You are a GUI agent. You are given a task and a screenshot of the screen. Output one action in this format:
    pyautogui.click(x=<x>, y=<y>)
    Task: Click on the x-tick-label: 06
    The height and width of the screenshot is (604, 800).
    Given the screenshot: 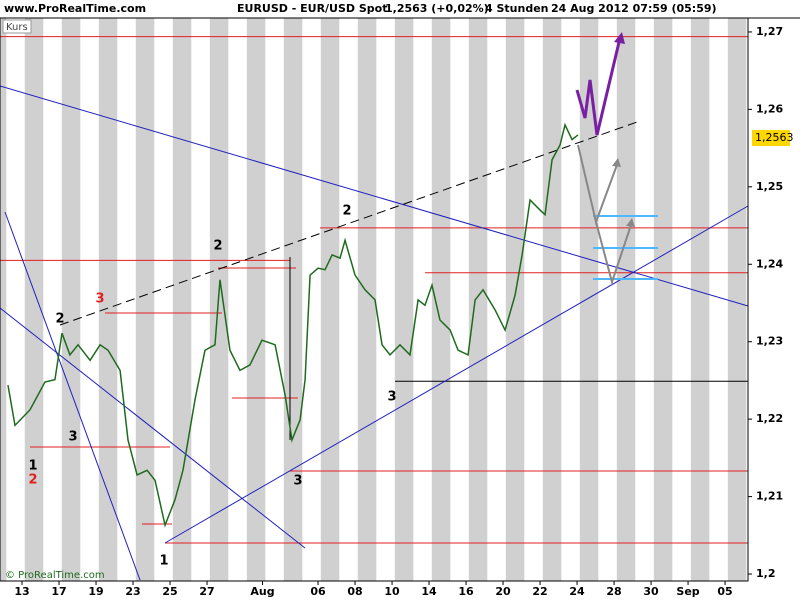 What is the action you would take?
    pyautogui.click(x=318, y=591)
    